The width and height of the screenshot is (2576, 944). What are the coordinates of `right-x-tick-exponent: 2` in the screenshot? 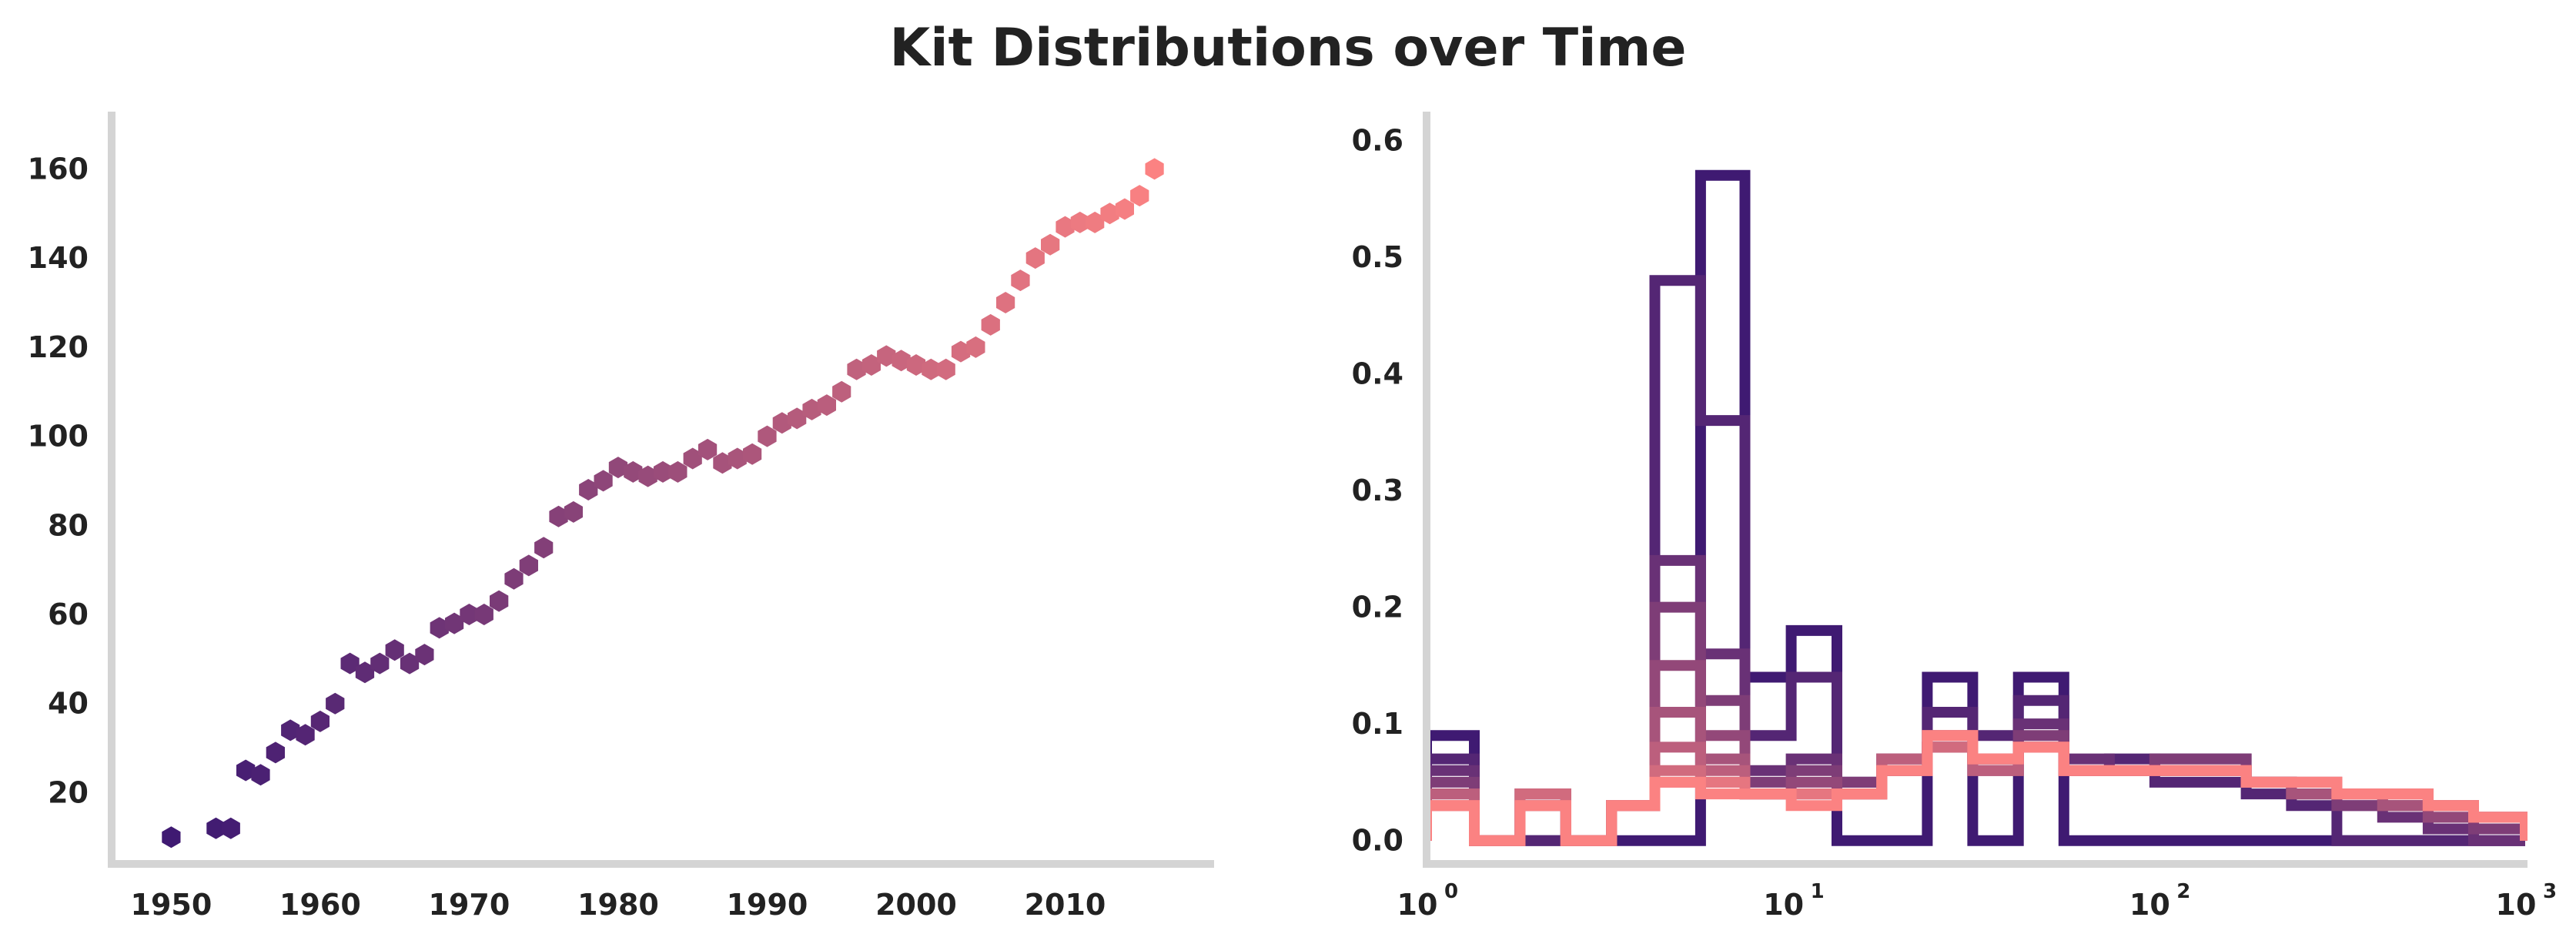 It's located at (2183, 891).